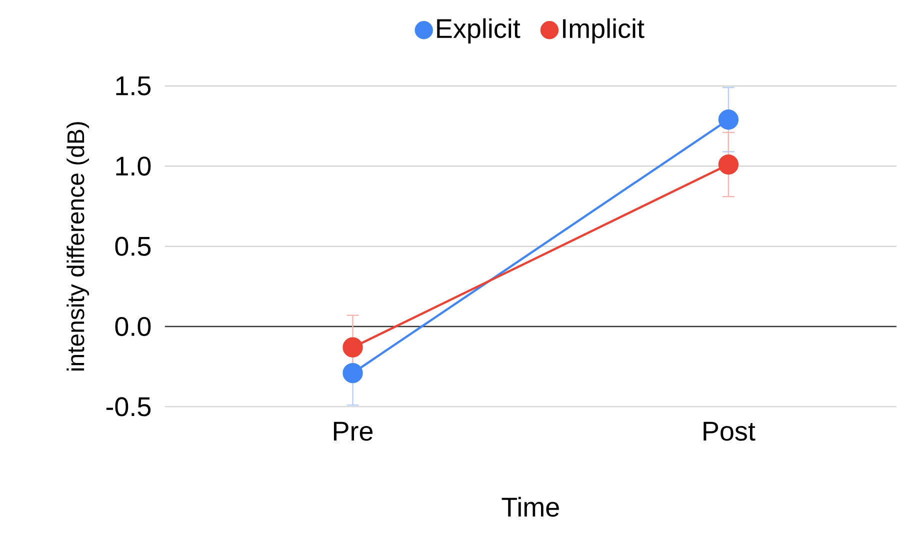 This screenshot has width=897, height=543. Describe the element at coordinates (133, 246) in the screenshot. I see `y-tick-label: 0.5` at that location.